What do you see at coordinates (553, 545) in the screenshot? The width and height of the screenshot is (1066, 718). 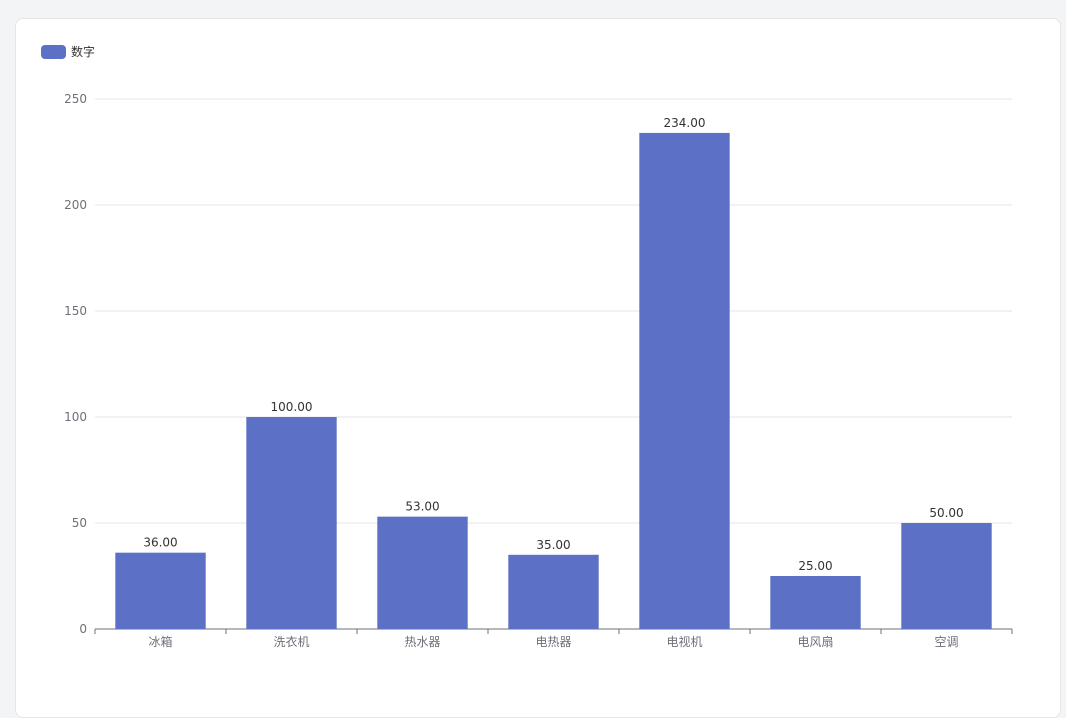 I see `data-label: 35.00` at bounding box center [553, 545].